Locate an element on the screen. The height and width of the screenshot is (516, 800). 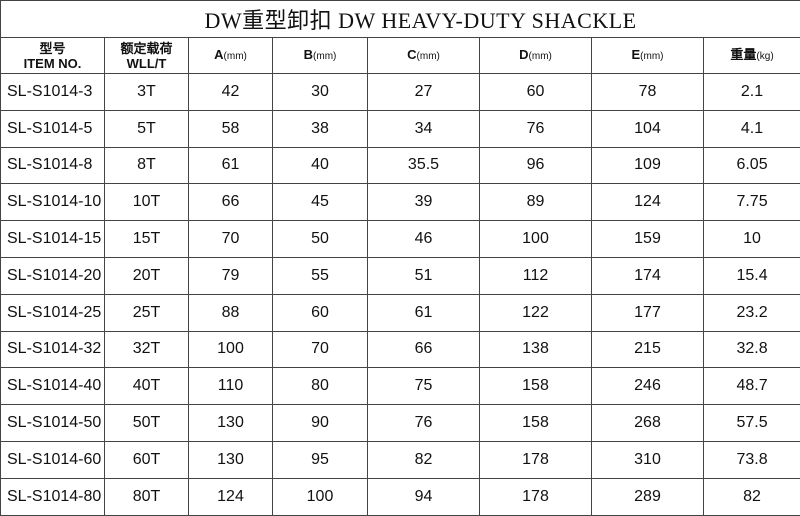
table-cell: SL-S1014-10 is located at coordinates (53, 202).